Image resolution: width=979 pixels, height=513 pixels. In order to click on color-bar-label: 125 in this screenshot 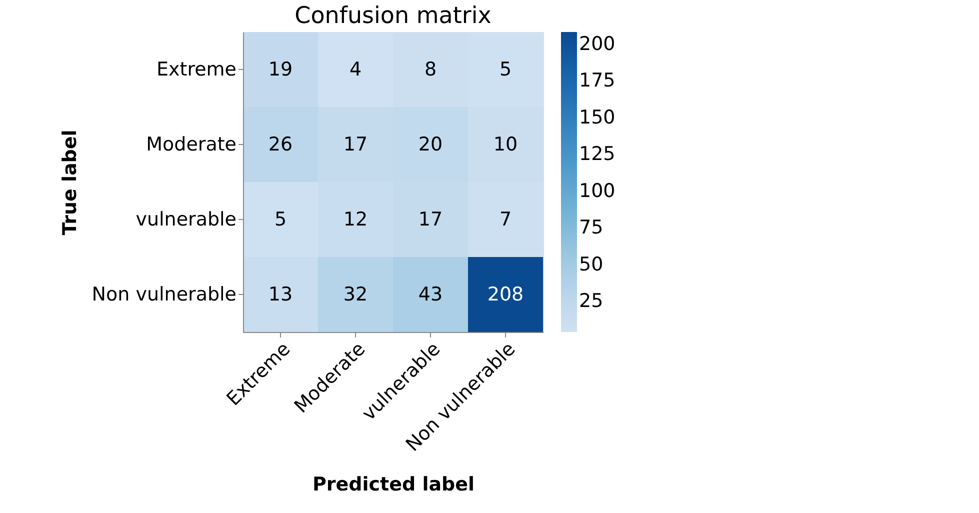, I will do `click(597, 154)`.